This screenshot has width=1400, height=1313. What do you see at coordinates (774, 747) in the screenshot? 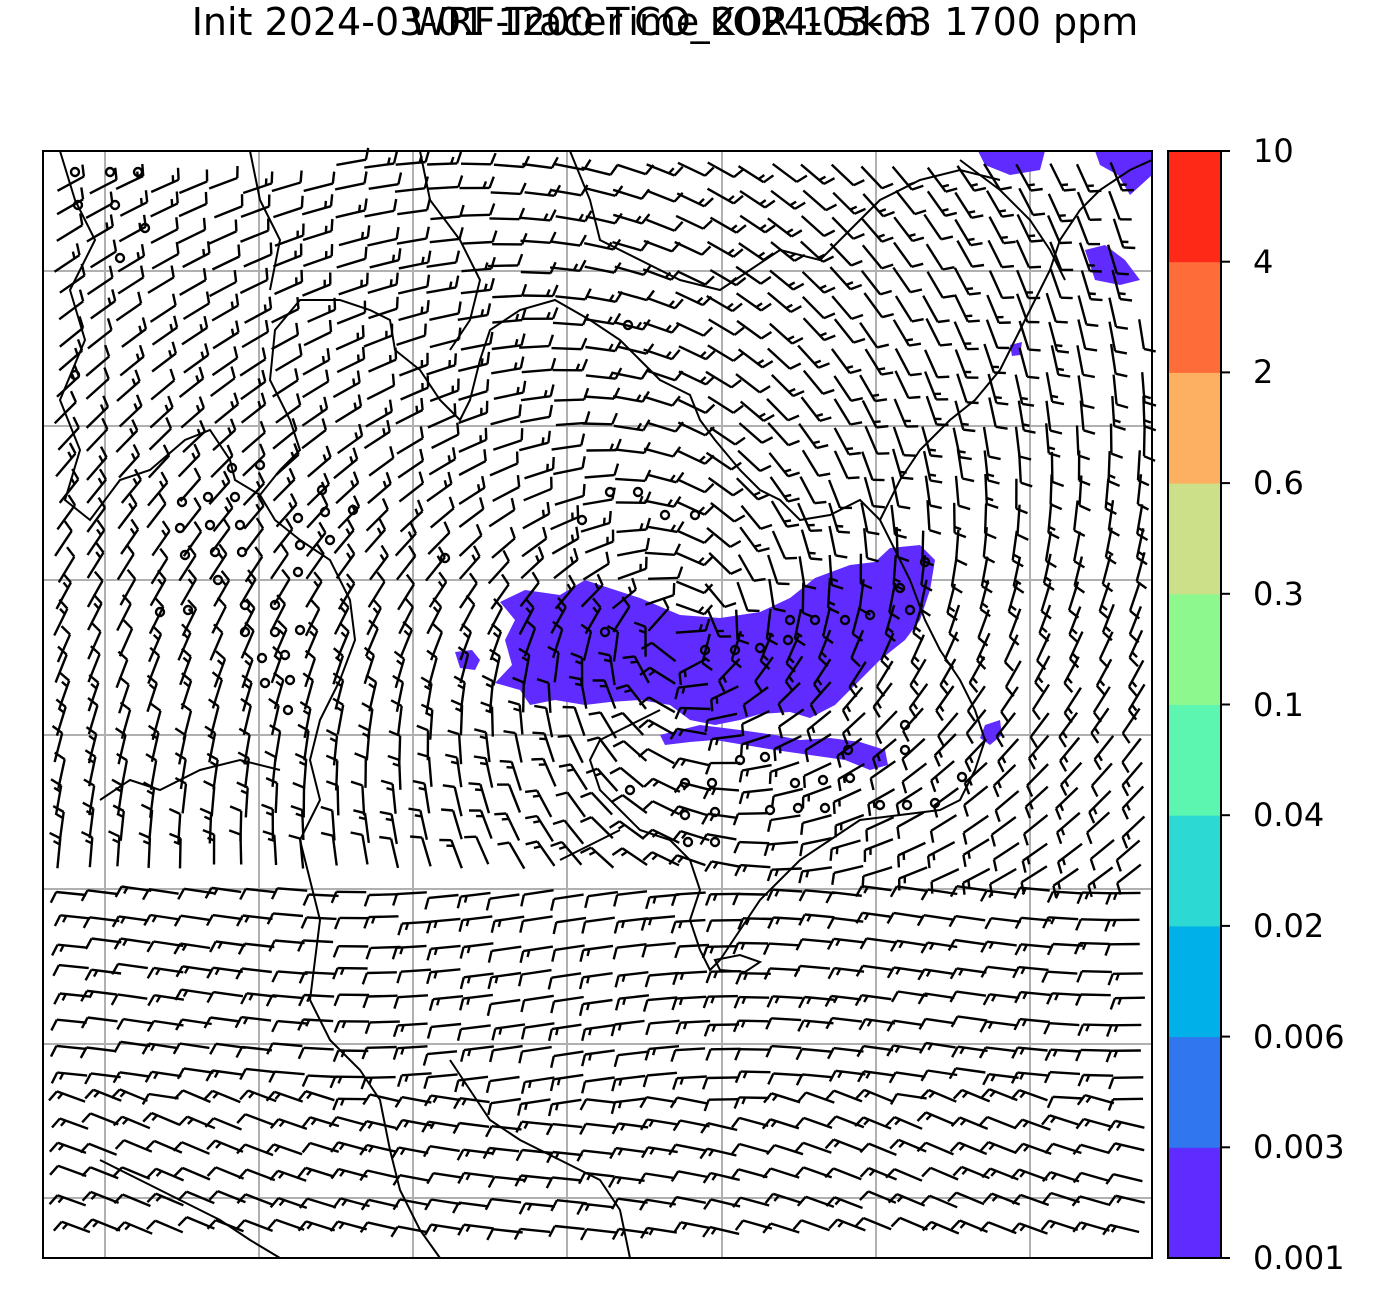
I see `plume-south-lobe` at bounding box center [774, 747].